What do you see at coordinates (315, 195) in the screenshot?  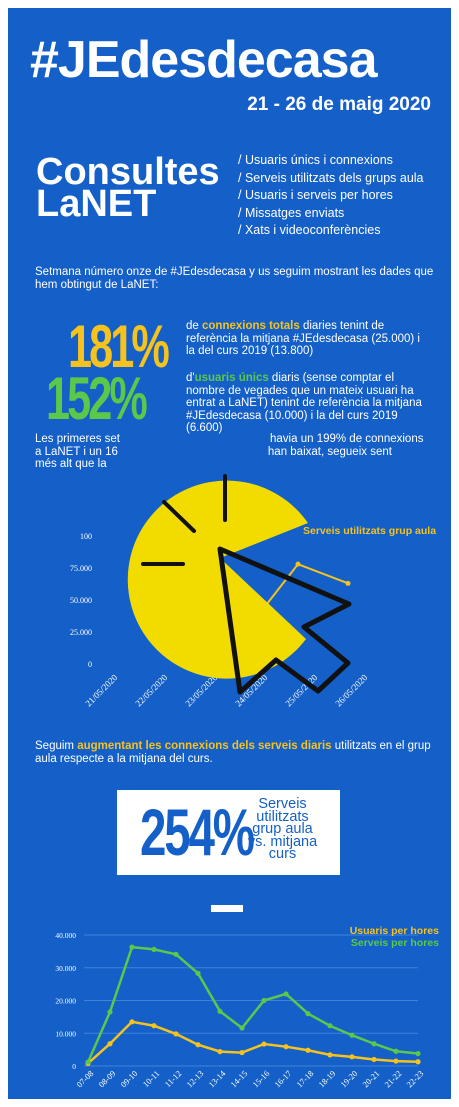 I see `topic-item: / Usuaris i serveis per hores` at bounding box center [315, 195].